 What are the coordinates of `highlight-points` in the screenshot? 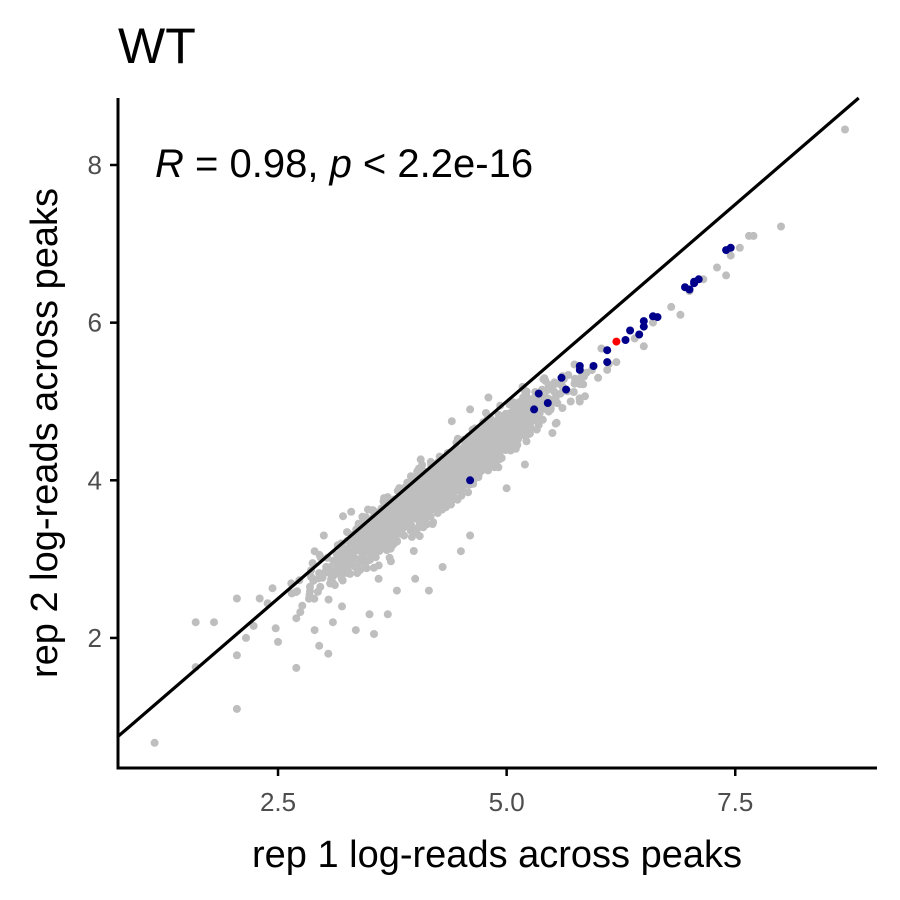 It's located at (600, 364).